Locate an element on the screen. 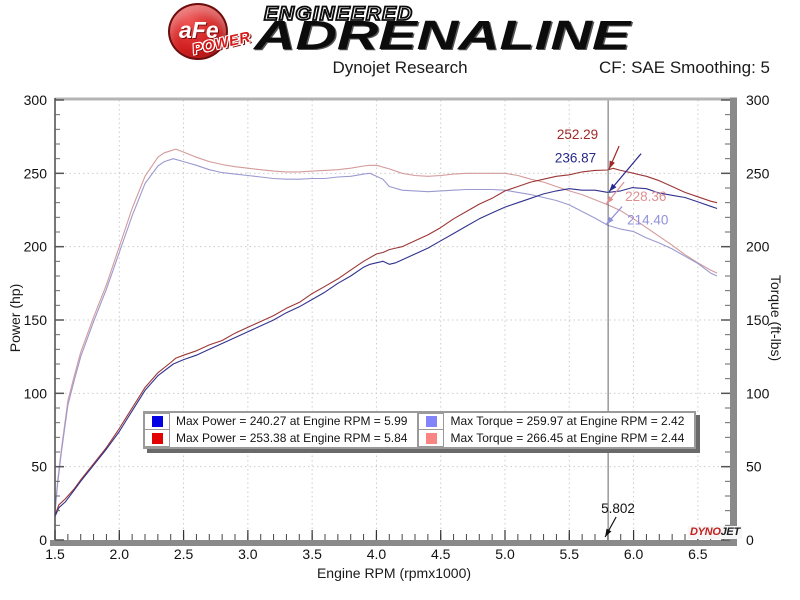 This screenshot has width=800, height=600. afe-logo-text: aFe is located at coordinates (199, 30).